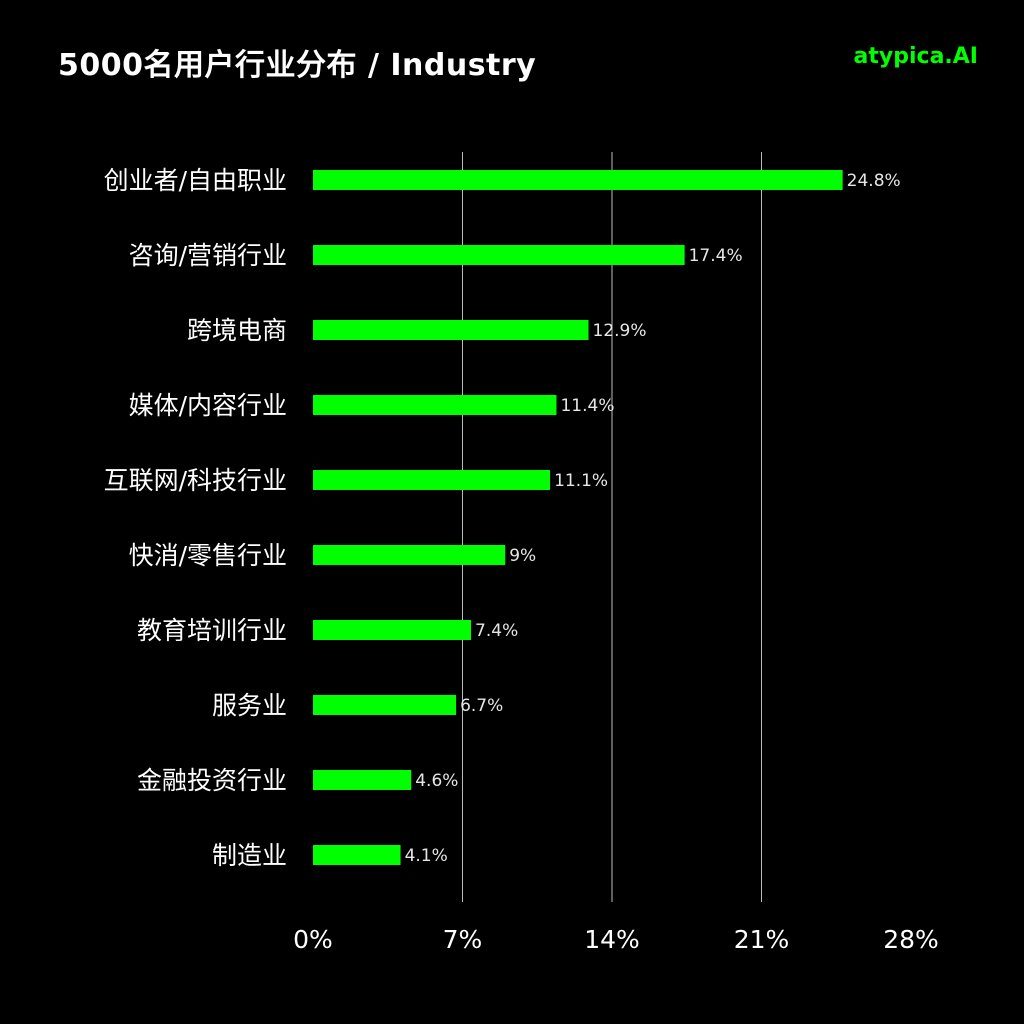 The height and width of the screenshot is (1024, 1024). Describe the element at coordinates (313, 939) in the screenshot. I see `x-tick-label: 0%` at that location.